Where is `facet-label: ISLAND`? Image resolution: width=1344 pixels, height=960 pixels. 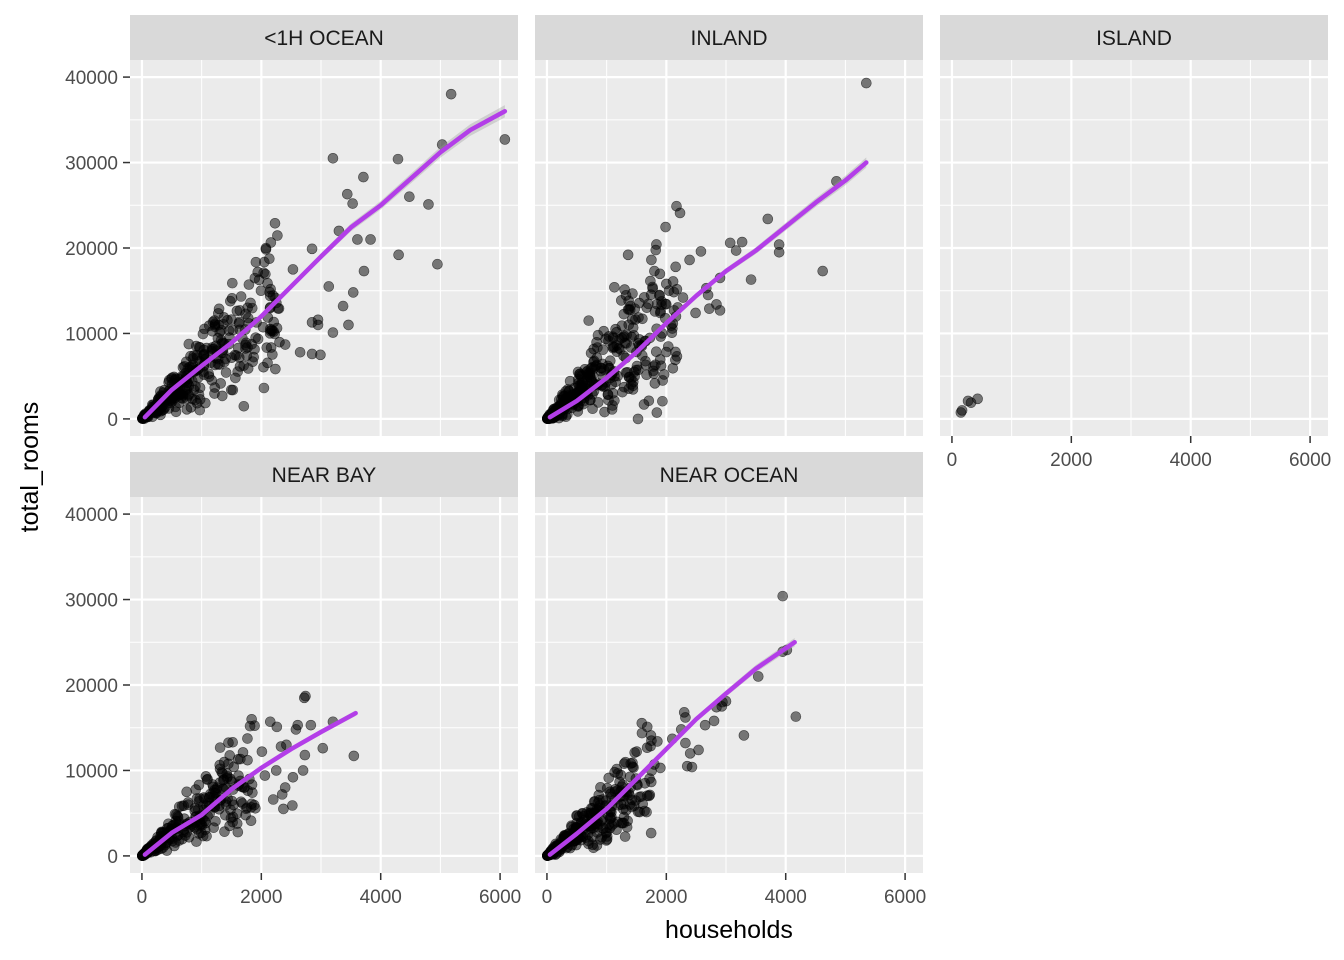
facet-label: ISLAND is located at coordinates (1134, 38).